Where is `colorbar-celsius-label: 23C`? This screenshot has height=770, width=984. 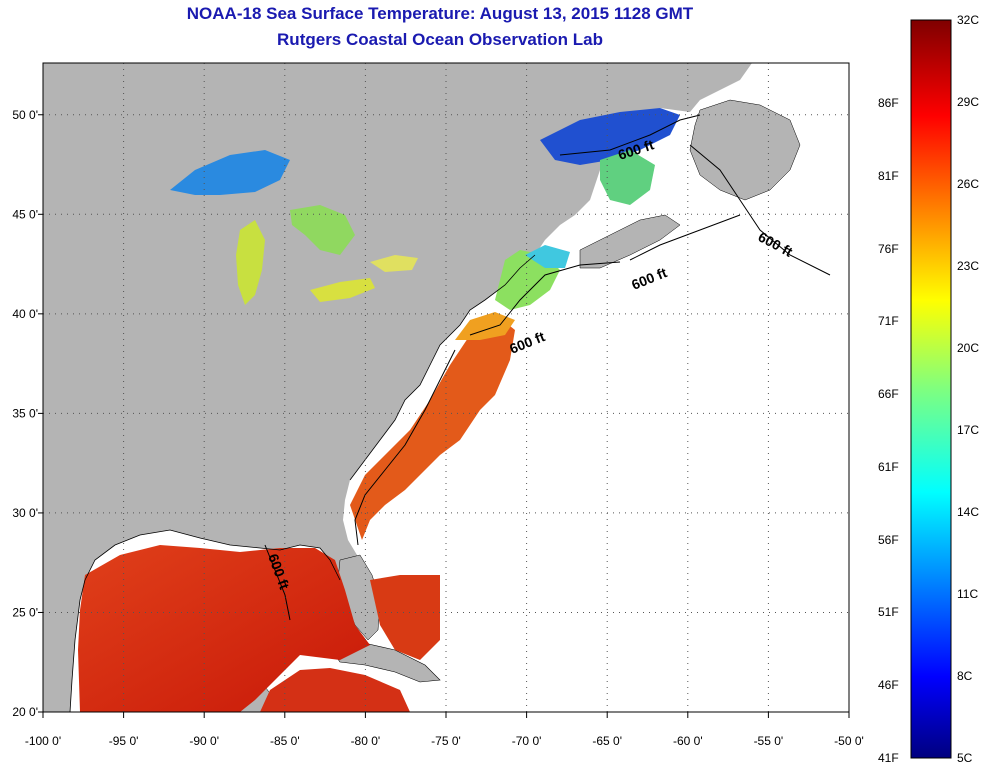 colorbar-celsius-label: 23C is located at coordinates (968, 266).